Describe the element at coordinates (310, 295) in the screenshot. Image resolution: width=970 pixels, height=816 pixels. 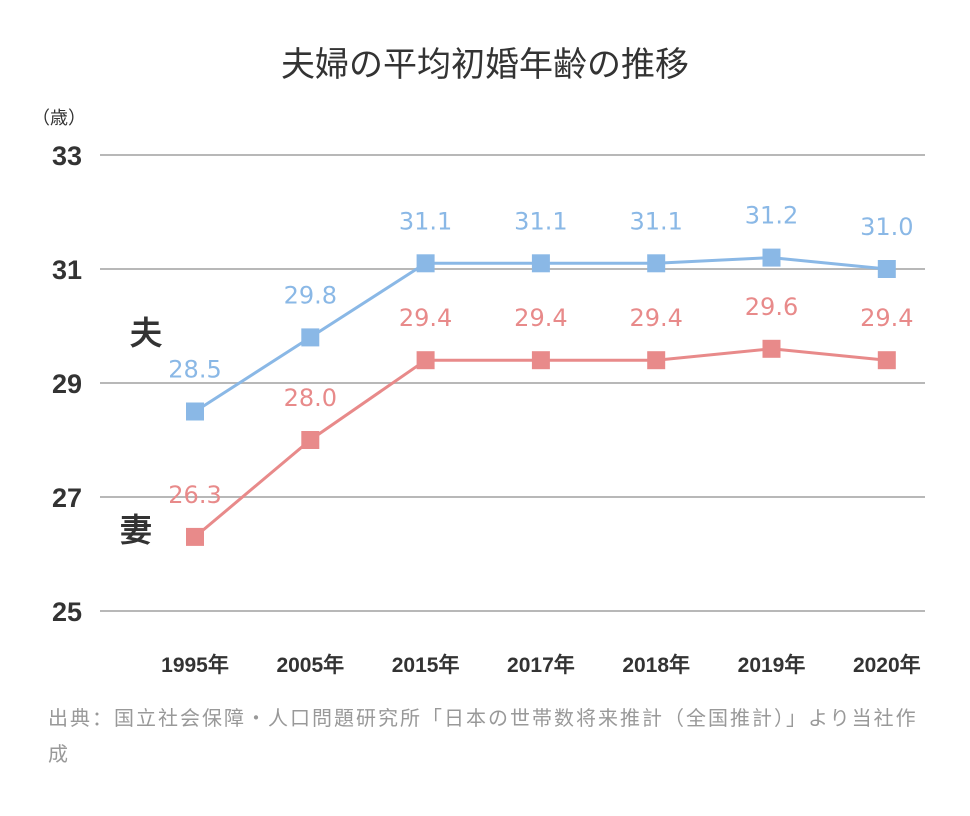
I see `data-label: 29.8` at that location.